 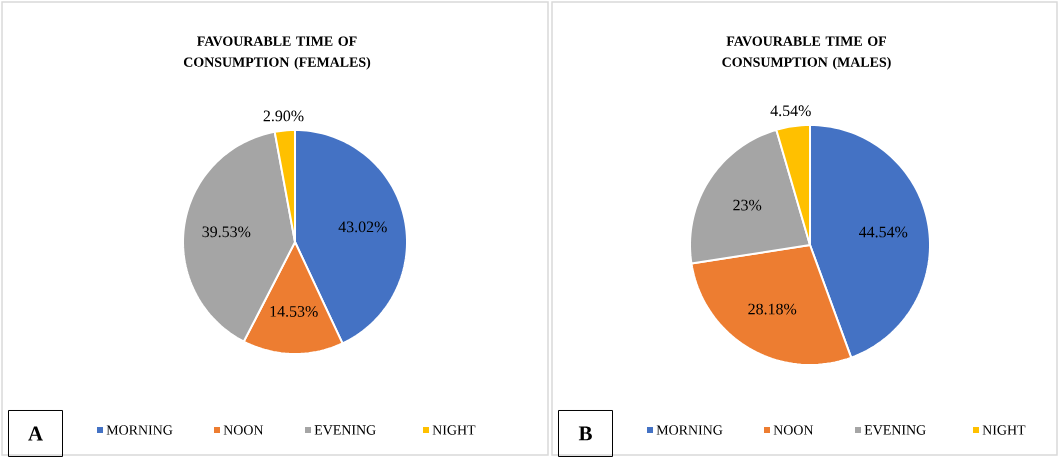 I want to click on chart-title: FAVOURABLE TIME OF CONSUMPTION (FEMALES), so click(x=277, y=53).